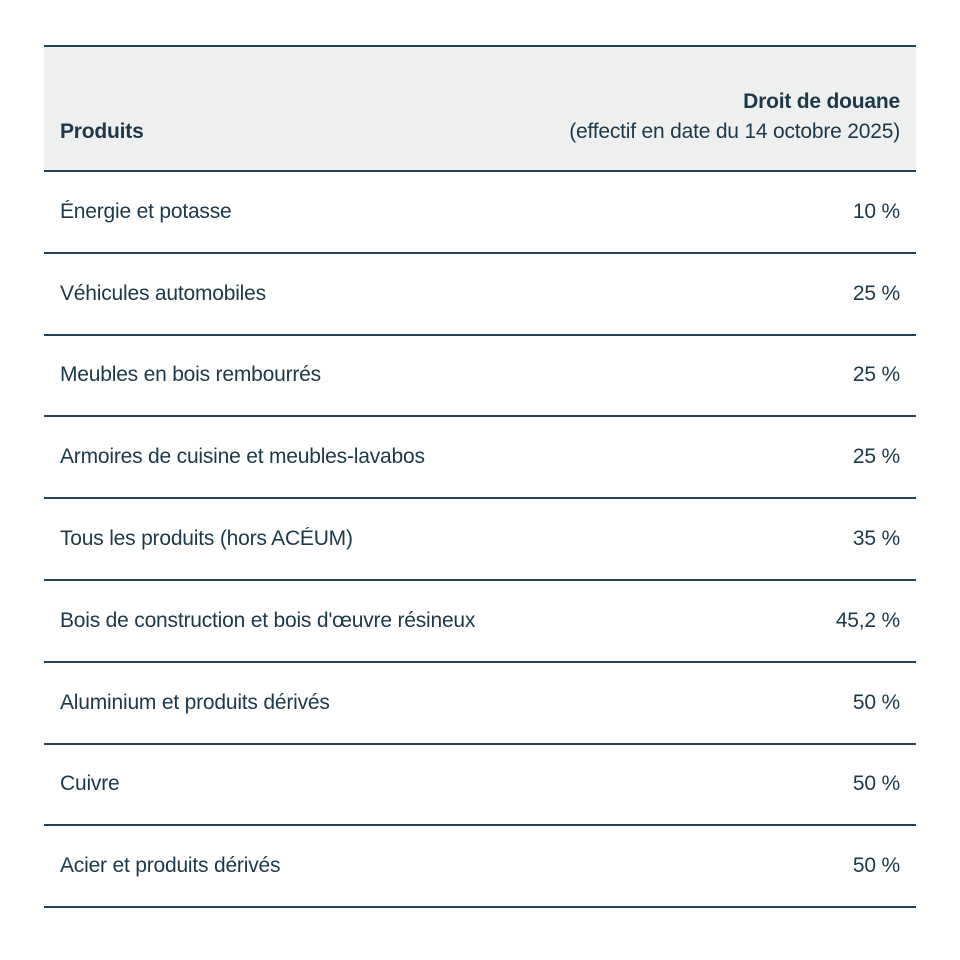 This screenshot has height=960, width=960. What do you see at coordinates (480, 377) in the screenshot?
I see `table-row: Meubles en bois rembourrés 25 %` at bounding box center [480, 377].